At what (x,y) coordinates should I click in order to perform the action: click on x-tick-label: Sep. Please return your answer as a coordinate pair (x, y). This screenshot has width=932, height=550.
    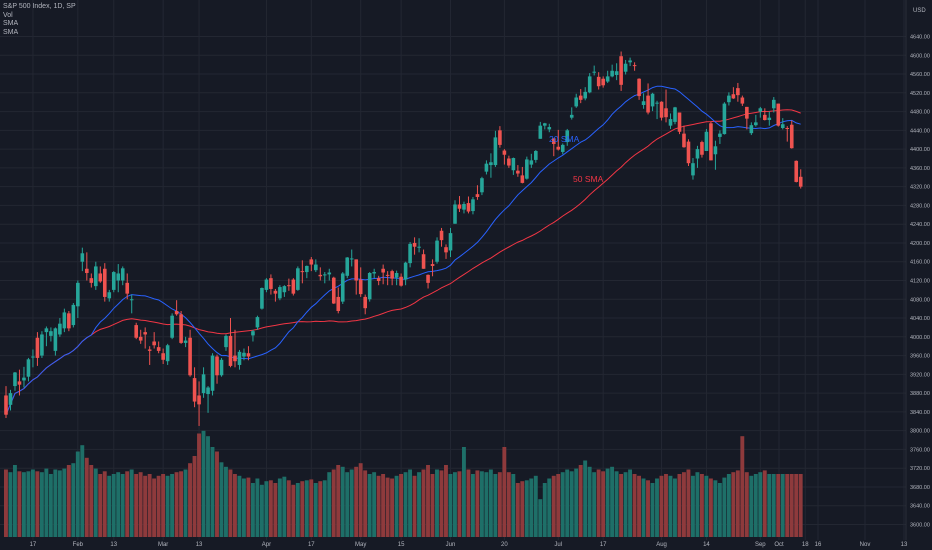
    Looking at the image, I should click on (760, 545).